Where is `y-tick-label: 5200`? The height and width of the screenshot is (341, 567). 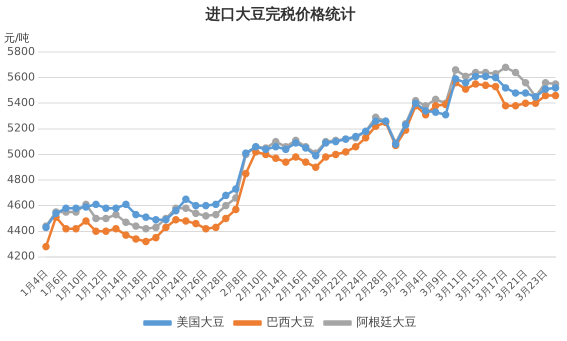
y-tick-label: 5200 is located at coordinates (20, 128).